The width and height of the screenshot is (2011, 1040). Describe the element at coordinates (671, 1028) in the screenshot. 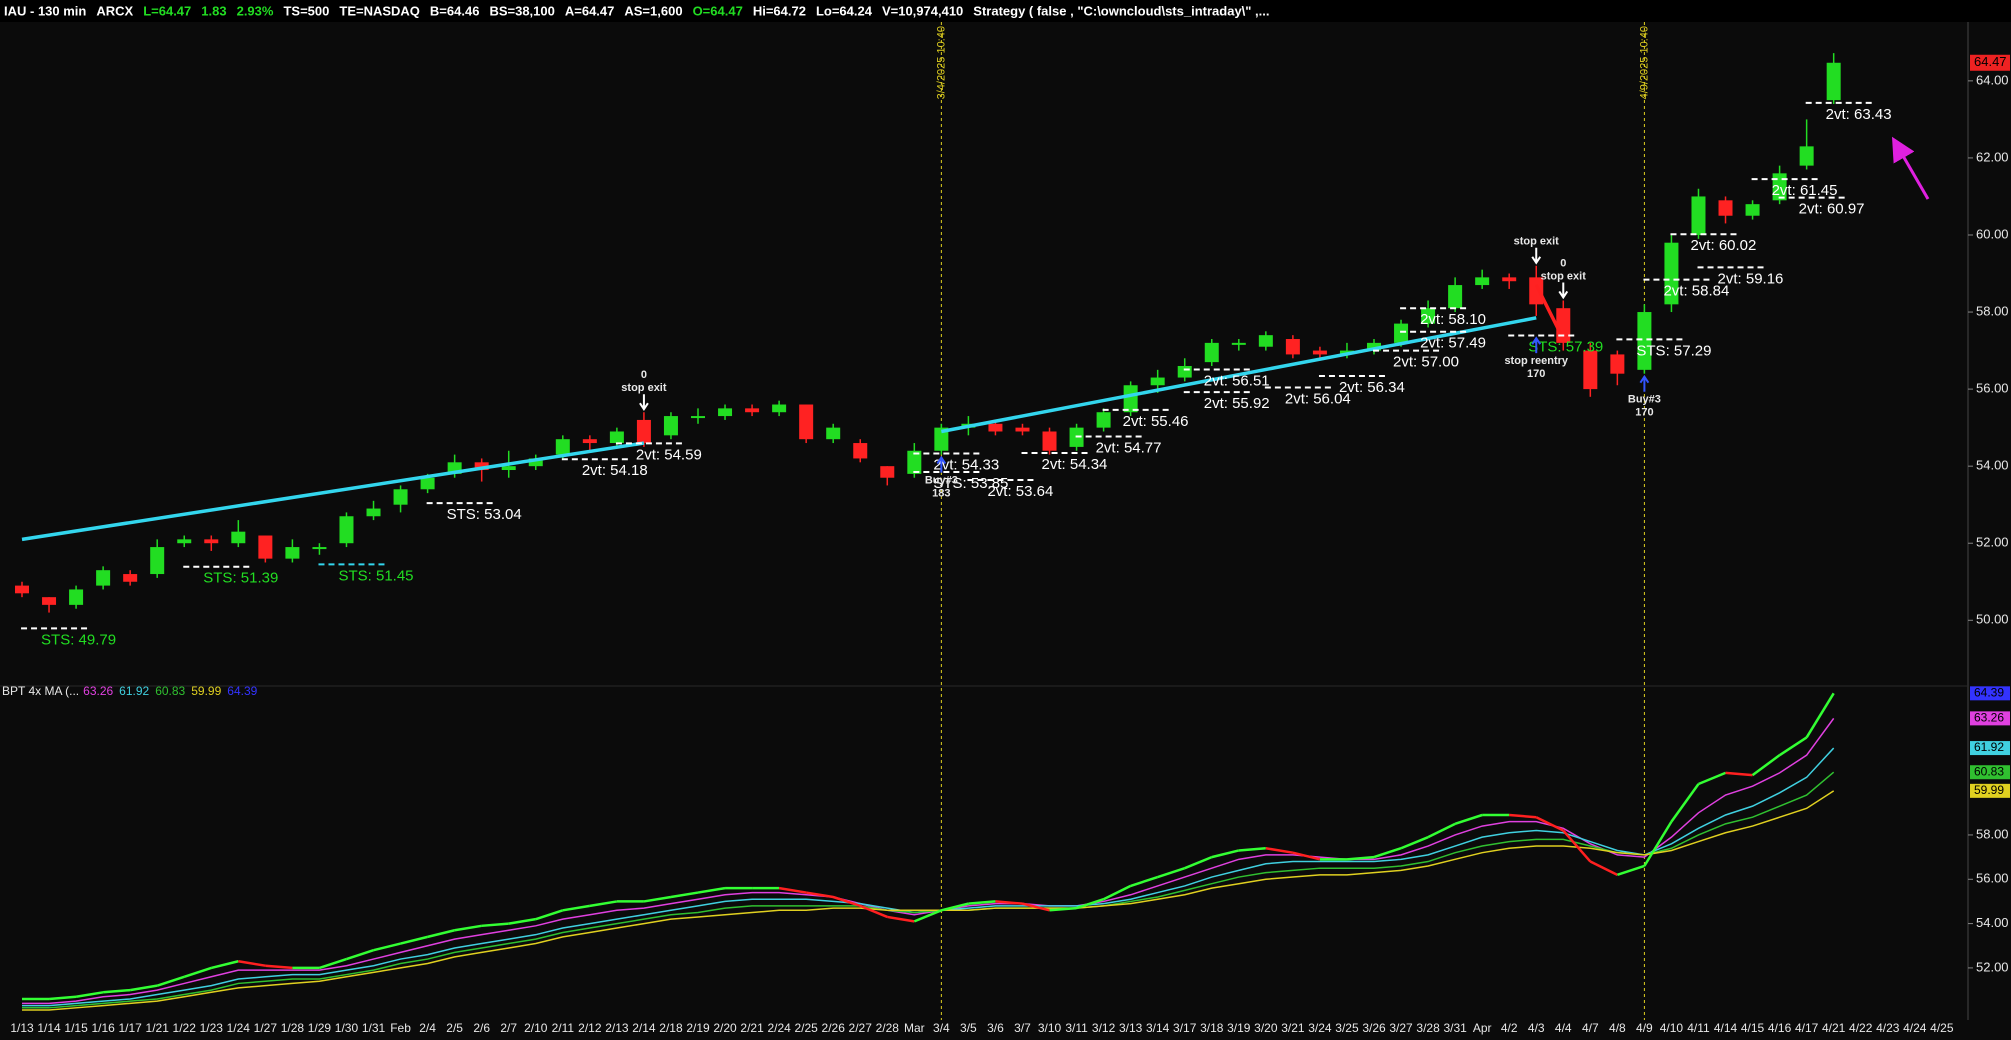

I see `x-tick-label: 2/18` at that location.